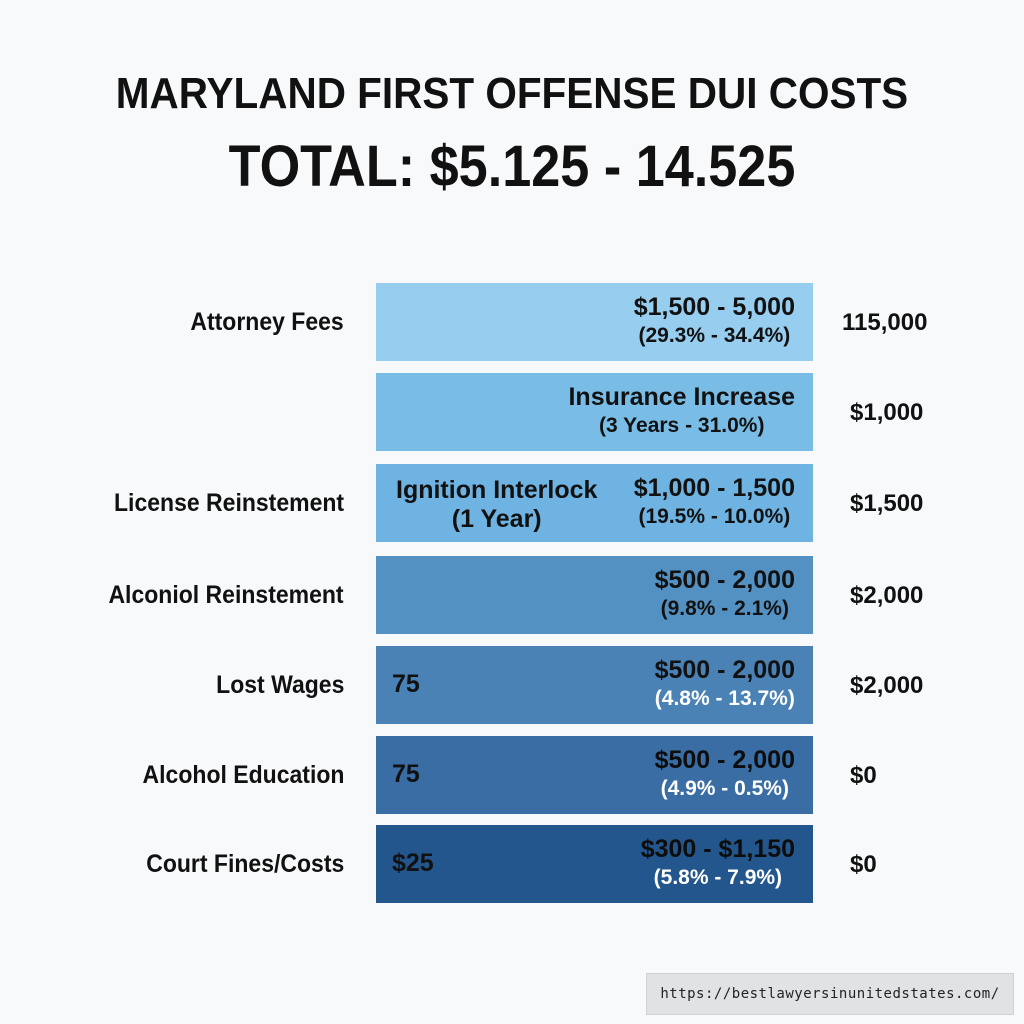 This screenshot has width=1024, height=1024. I want to click on row-label: Attorney Fees, so click(267, 322).